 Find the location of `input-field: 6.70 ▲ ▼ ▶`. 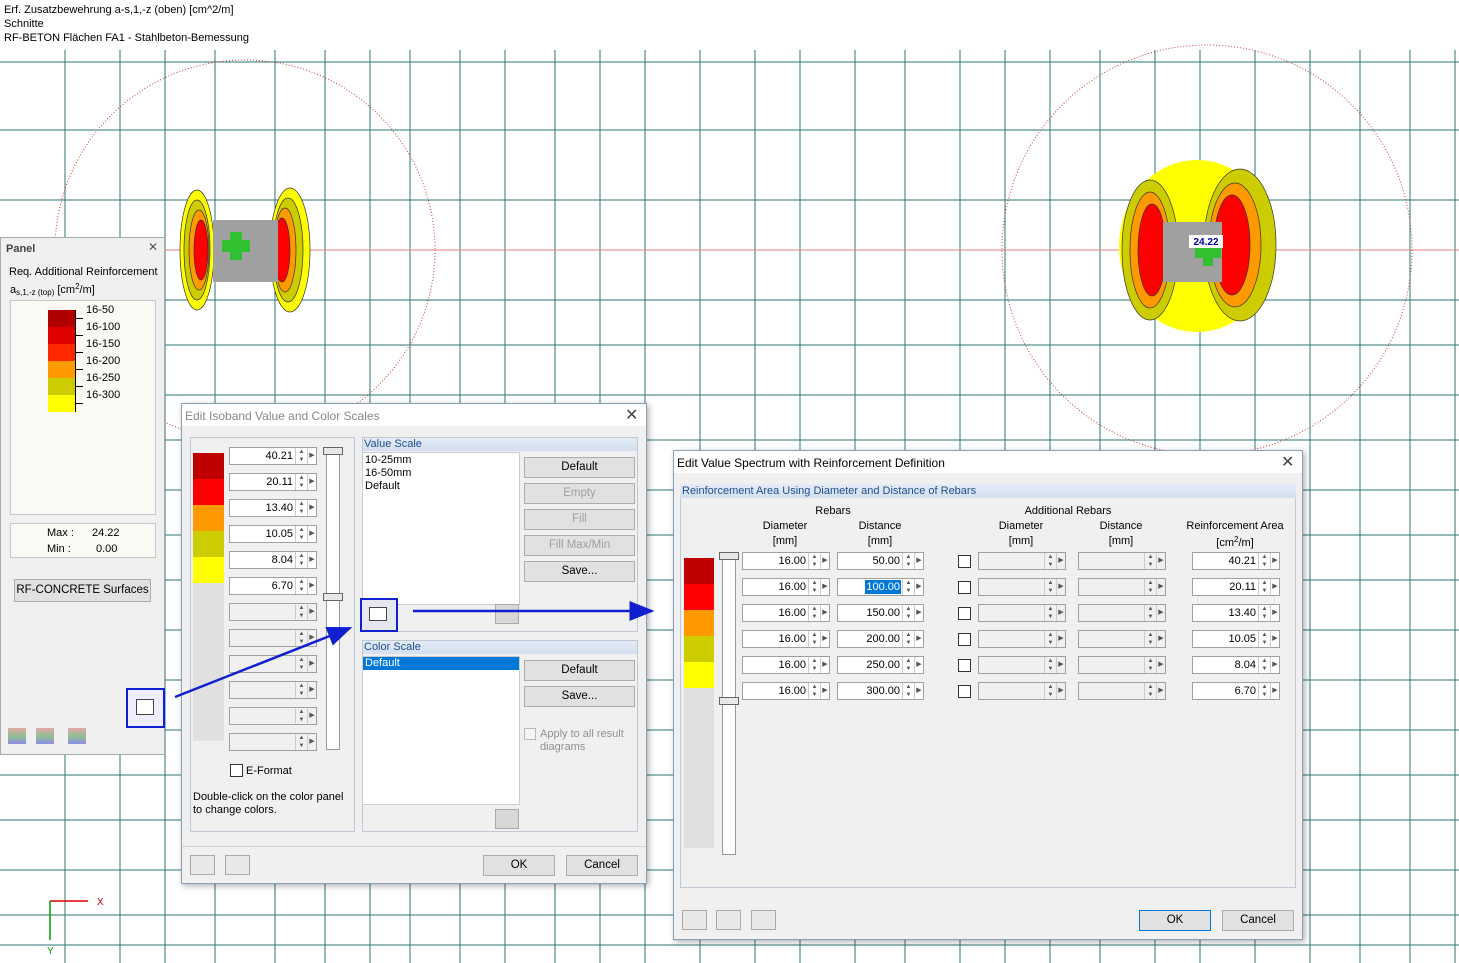

input-field: 6.70 ▲ ▼ ▶ is located at coordinates (1236, 691).